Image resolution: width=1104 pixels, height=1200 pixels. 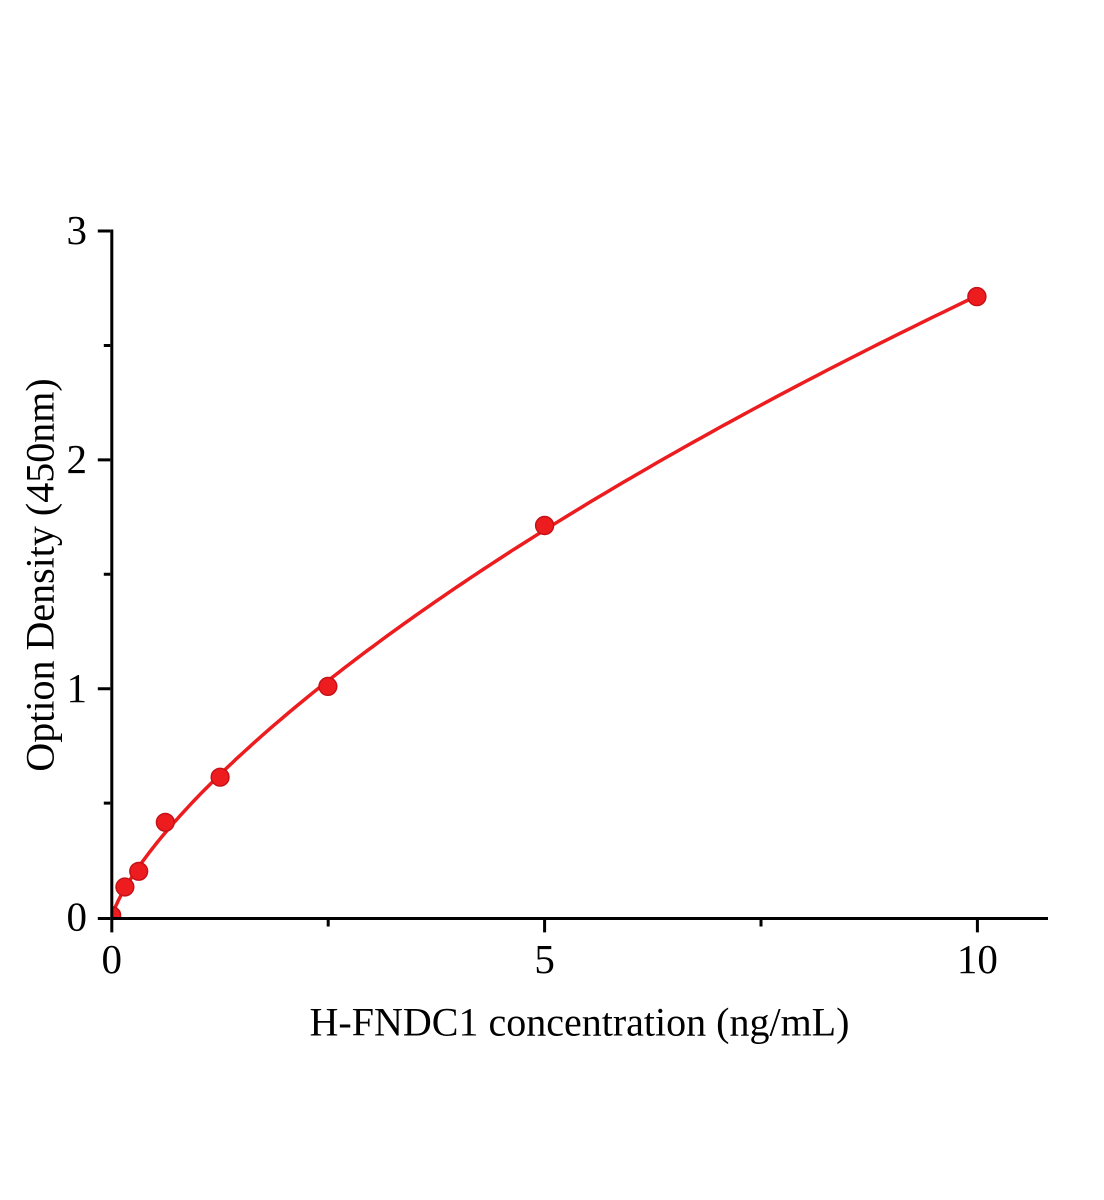 I want to click on svg-text: 3, so click(x=77, y=230).